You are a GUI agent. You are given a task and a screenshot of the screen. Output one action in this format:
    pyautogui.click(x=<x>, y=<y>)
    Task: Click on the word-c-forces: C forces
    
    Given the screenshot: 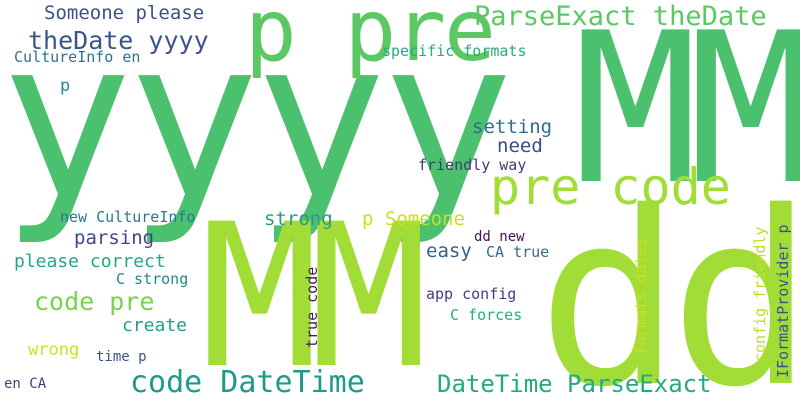 What is the action you would take?
    pyautogui.click(x=486, y=315)
    